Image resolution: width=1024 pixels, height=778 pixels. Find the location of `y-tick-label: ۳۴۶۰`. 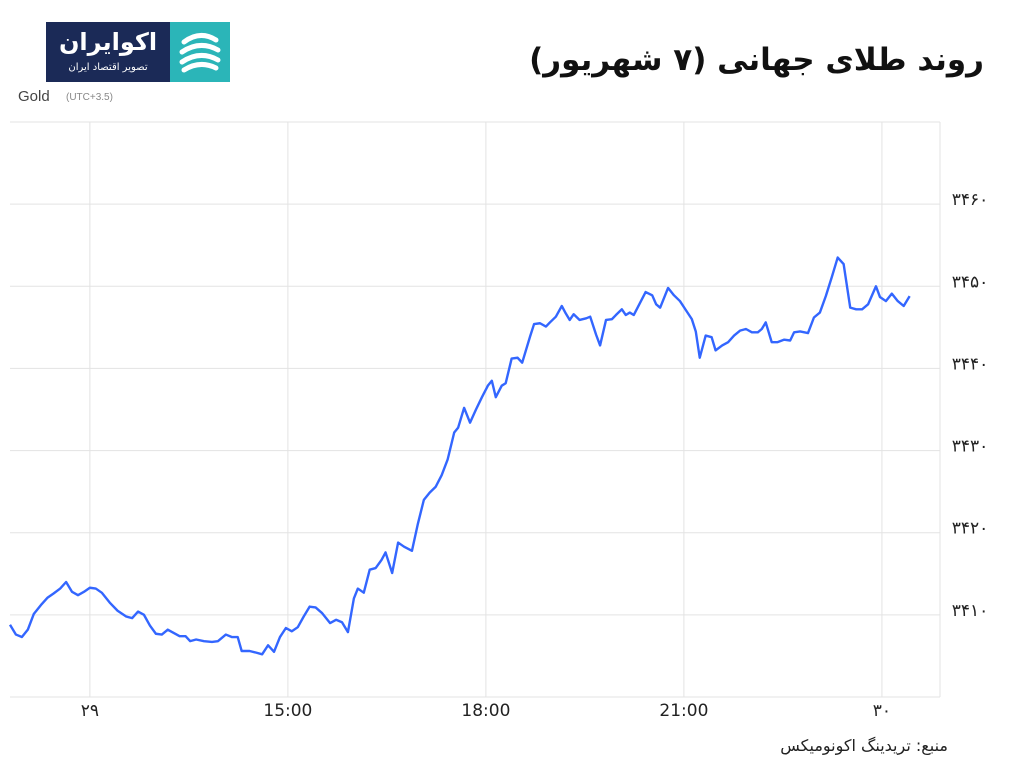

y-tick-label: ۳۴۶۰ is located at coordinates (970, 200).